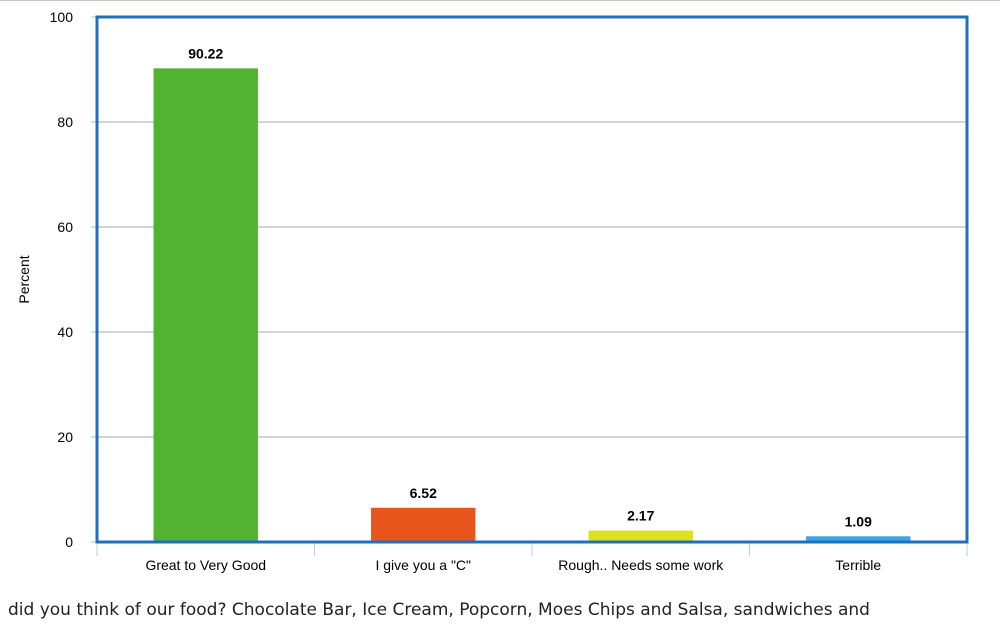  Describe the element at coordinates (65, 437) in the screenshot. I see `y-tick-label: 20` at that location.